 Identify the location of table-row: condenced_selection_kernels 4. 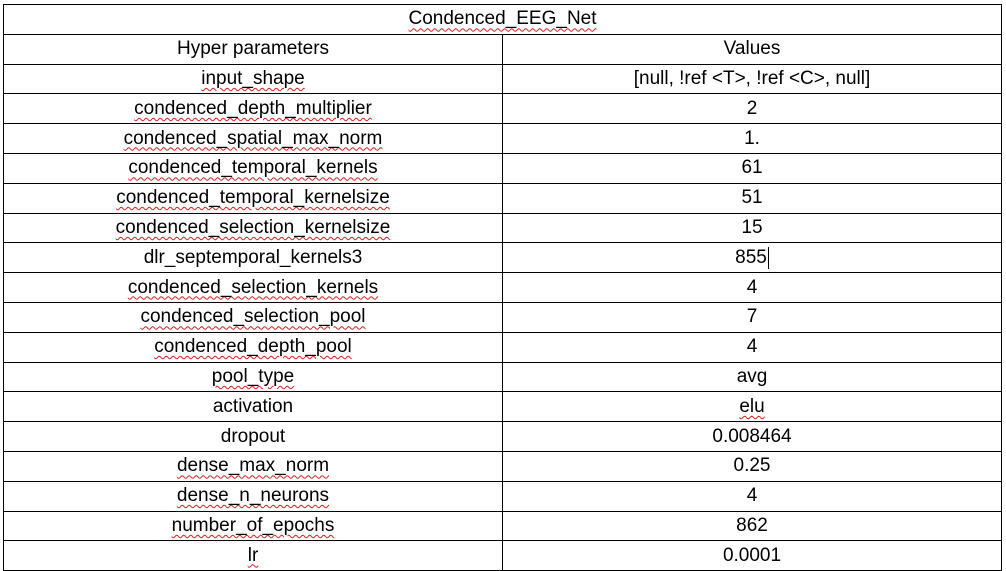
(503, 287).